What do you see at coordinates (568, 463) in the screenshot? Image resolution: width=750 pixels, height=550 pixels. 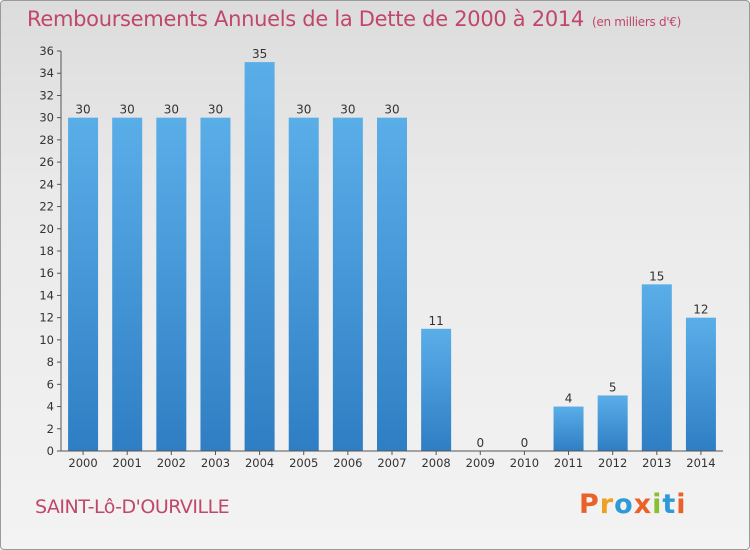 I see `x-tick-label: 2011` at bounding box center [568, 463].